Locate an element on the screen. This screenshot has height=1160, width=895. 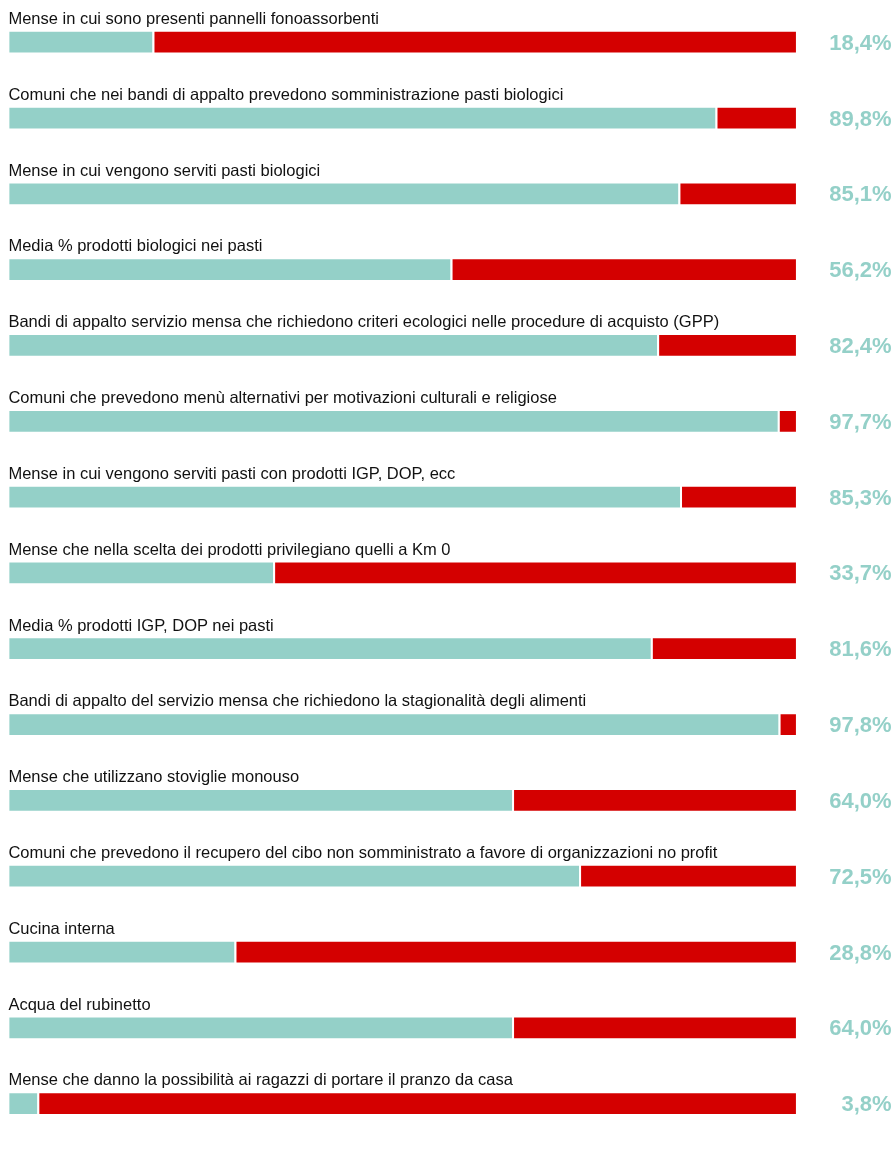
data-label: 85,1% is located at coordinates (860, 194).